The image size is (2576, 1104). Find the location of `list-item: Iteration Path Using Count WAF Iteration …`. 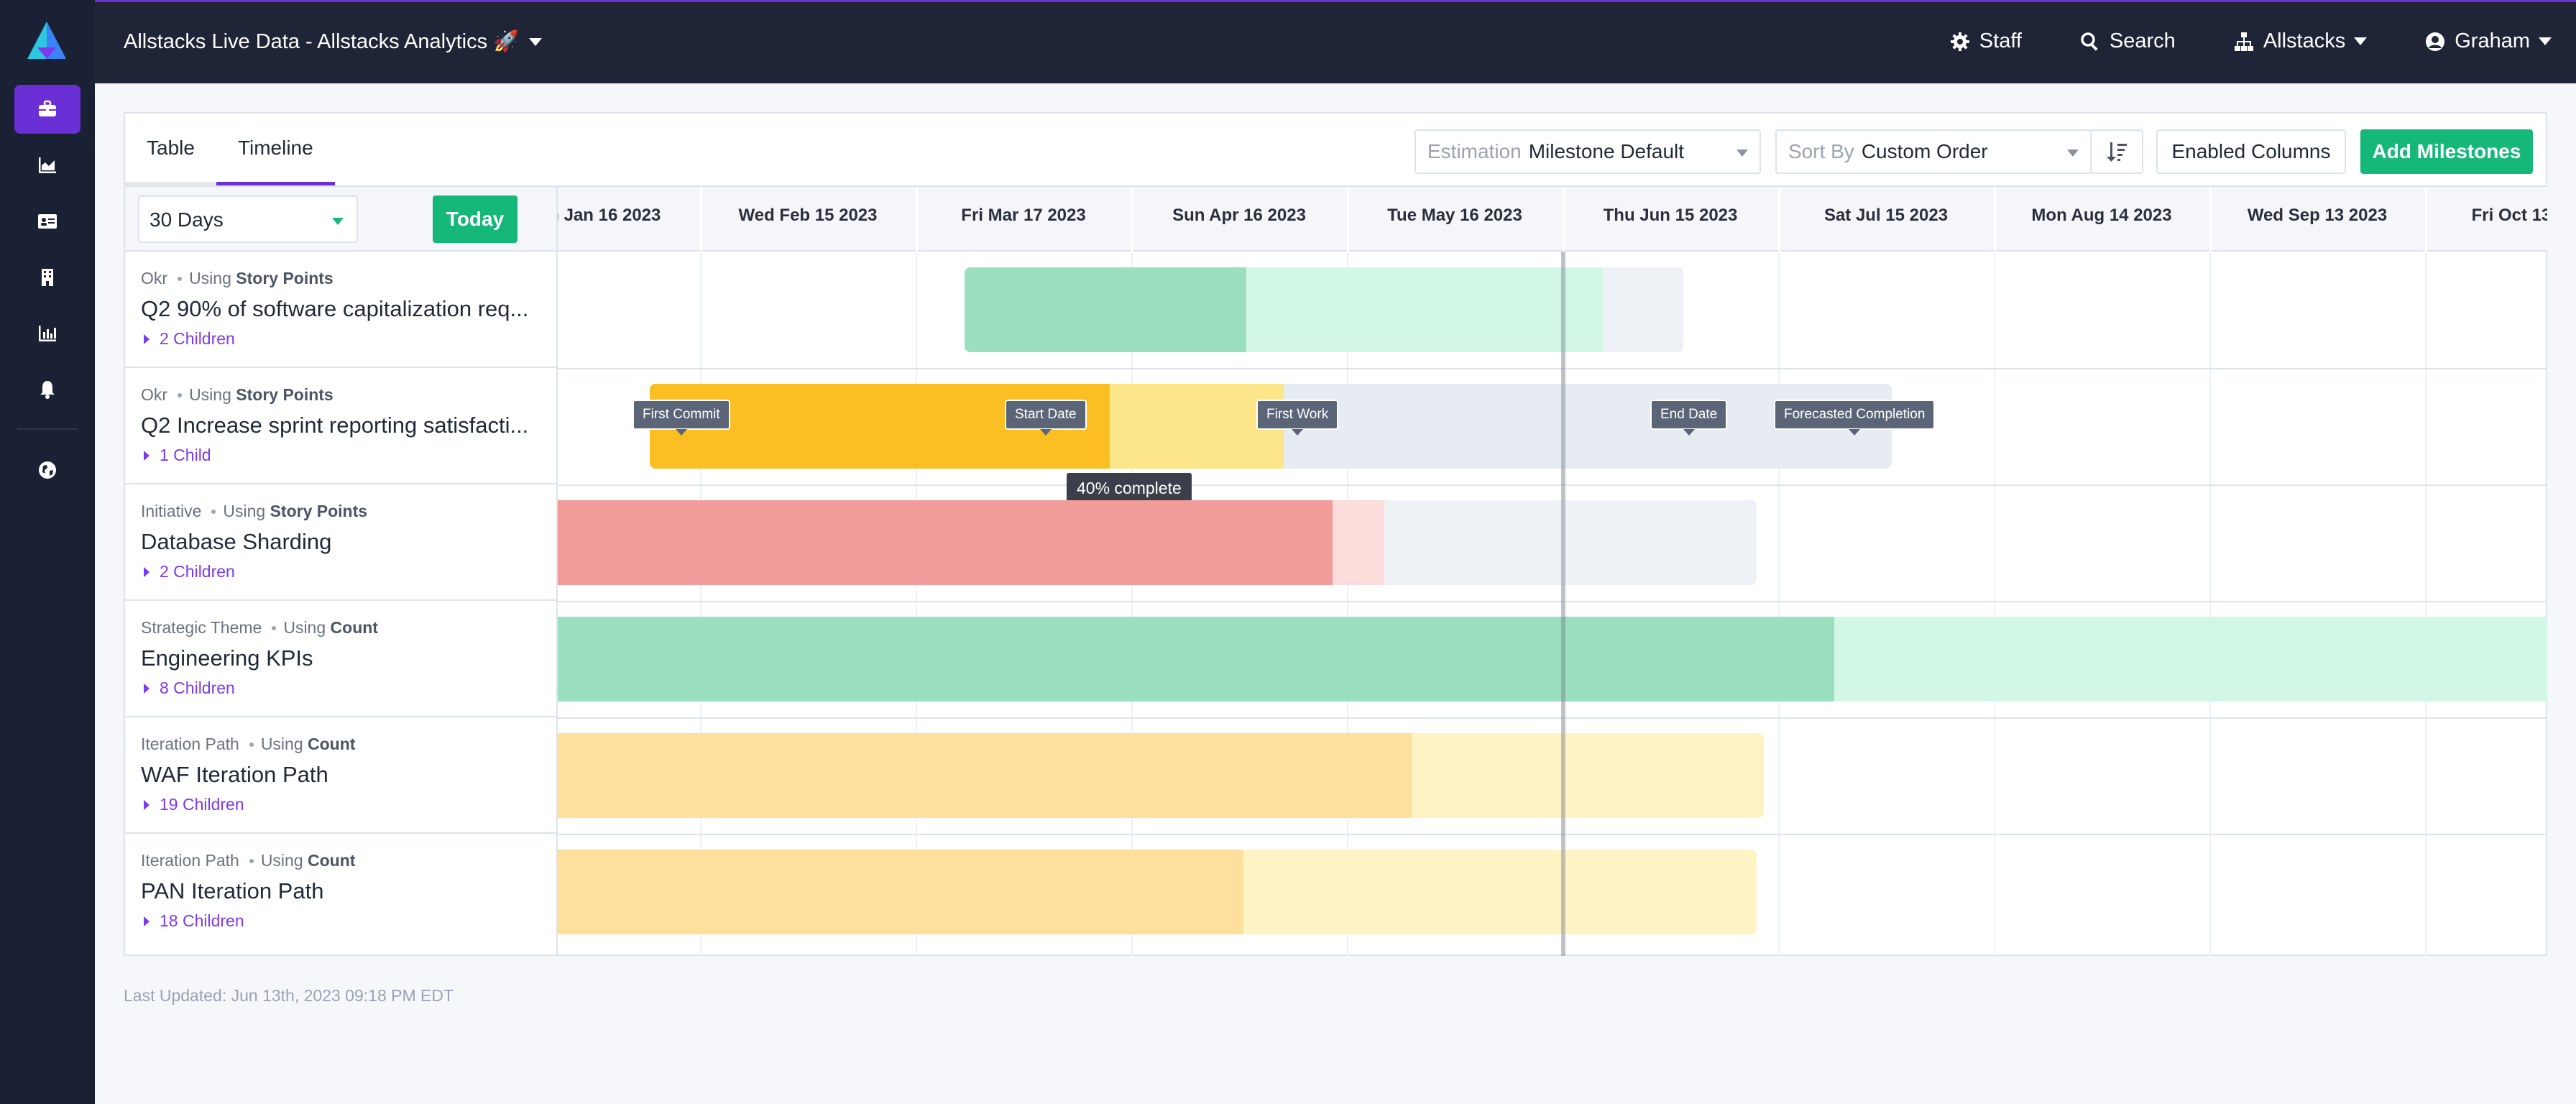

list-item: Iteration Path Using Count WAF Iteration … is located at coordinates (340, 775).